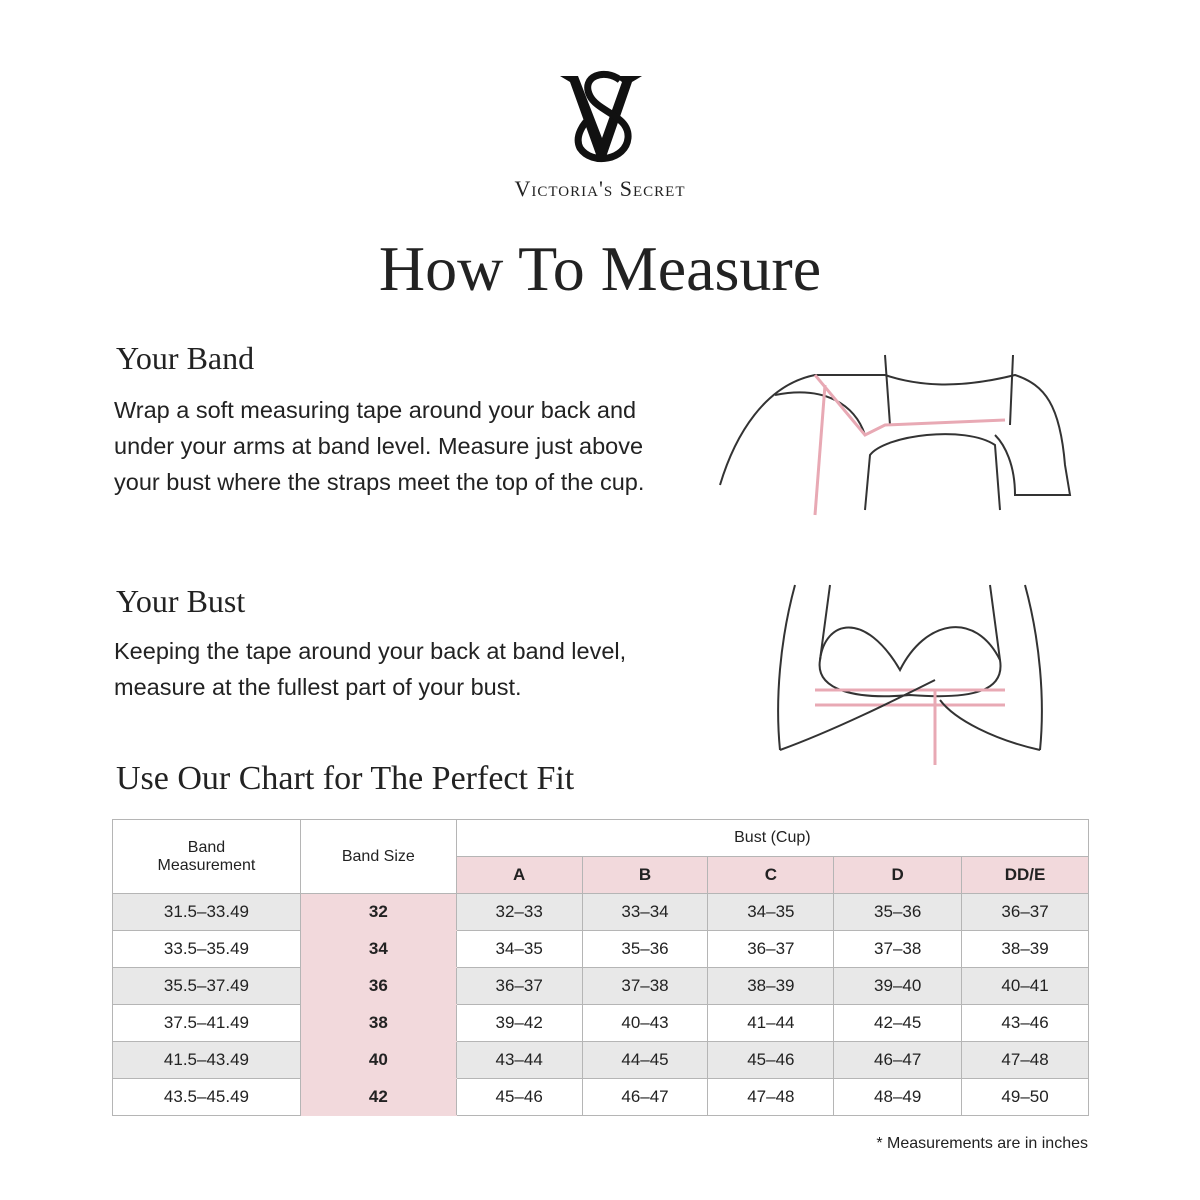 Image resolution: width=1200 pixels, height=1200 pixels. What do you see at coordinates (206, 1023) in the screenshot?
I see `band-measurement-cell: 37.5–41.49` at bounding box center [206, 1023].